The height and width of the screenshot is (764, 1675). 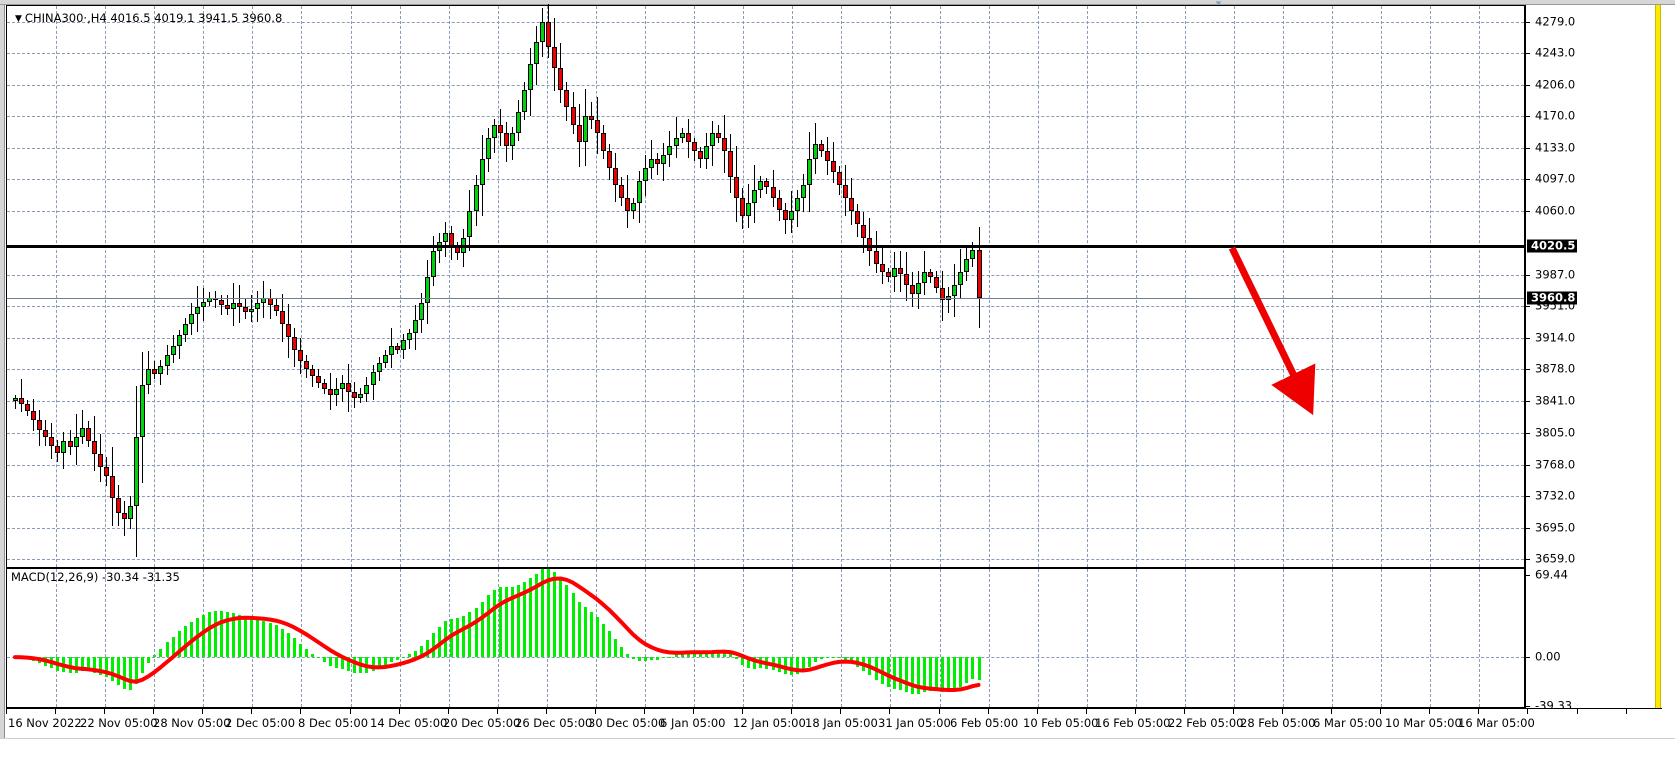 I want to click on gridline-horizontal, so click(x=765, y=370).